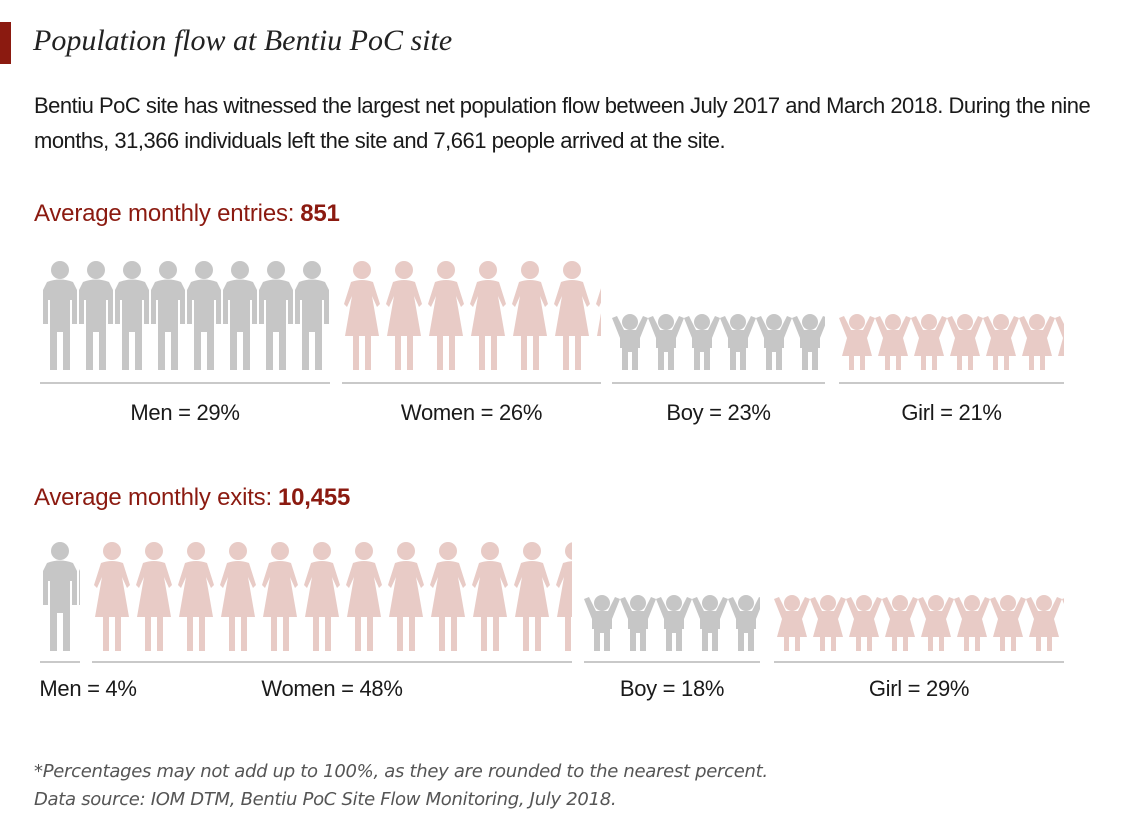  I want to click on chart1-girl-label: Girl = 21%, so click(951, 412).